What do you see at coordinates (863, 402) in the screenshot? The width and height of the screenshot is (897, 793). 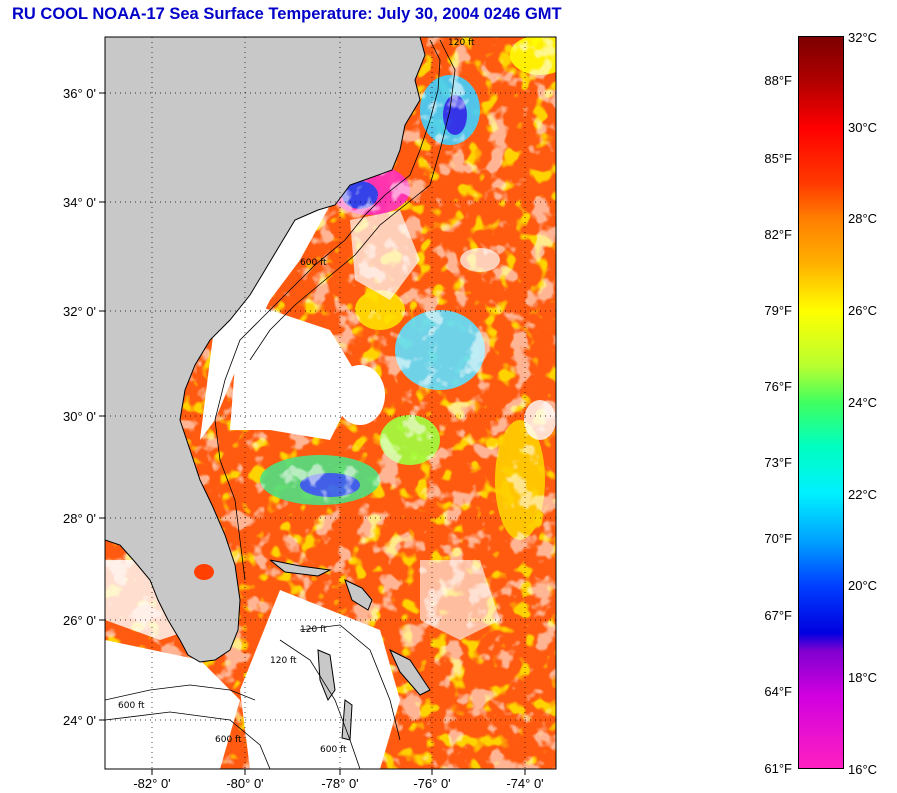 I see `colorbar-c-label: 24°C` at bounding box center [863, 402].